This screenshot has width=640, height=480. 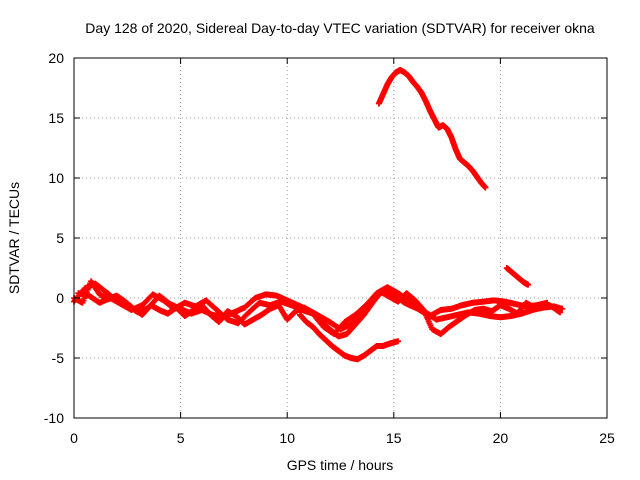 I want to click on y-axis-label: SDTVAR / TECUs, so click(x=14, y=238).